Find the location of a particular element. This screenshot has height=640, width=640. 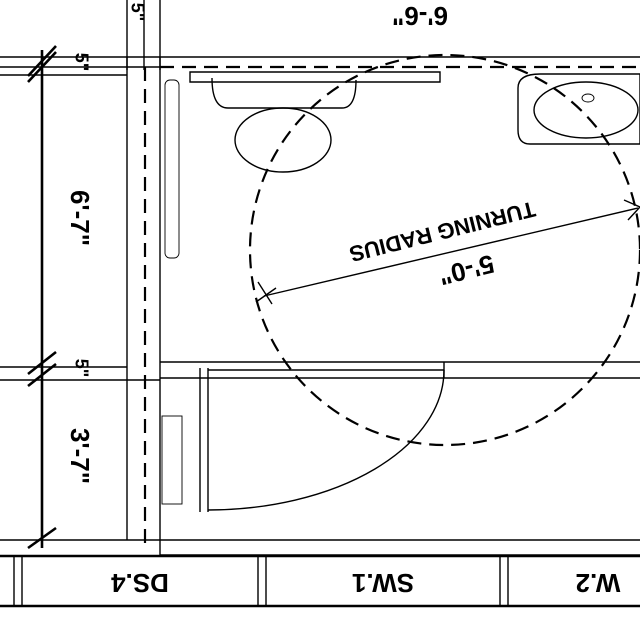

left-wall is located at coordinates (143, 306).